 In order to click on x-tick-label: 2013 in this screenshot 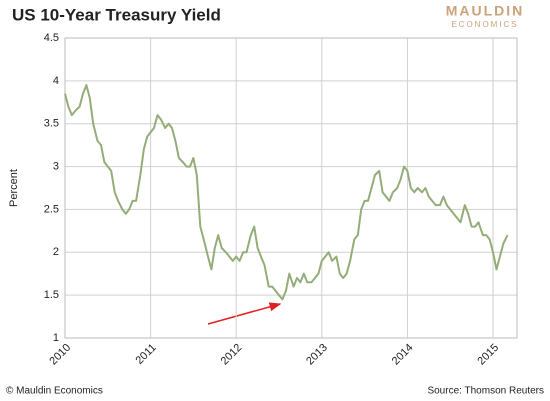, I will do `click(317, 355)`.